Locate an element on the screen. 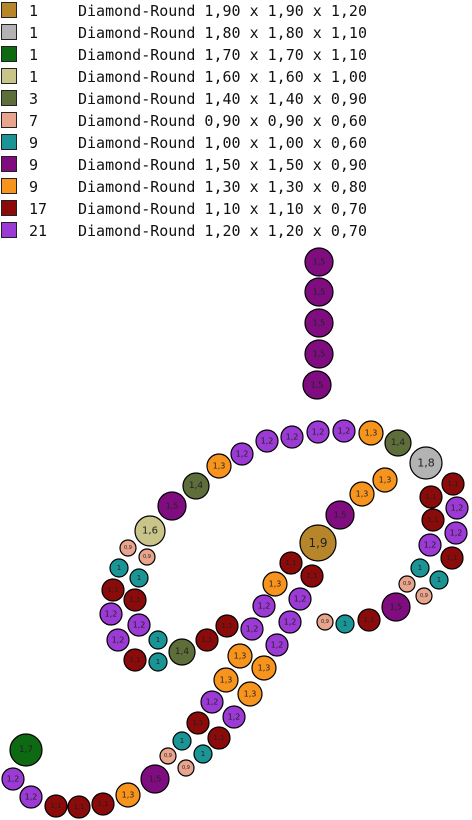 This screenshot has height=820, width=472. stone-size-label: 1,4 is located at coordinates (182, 652).